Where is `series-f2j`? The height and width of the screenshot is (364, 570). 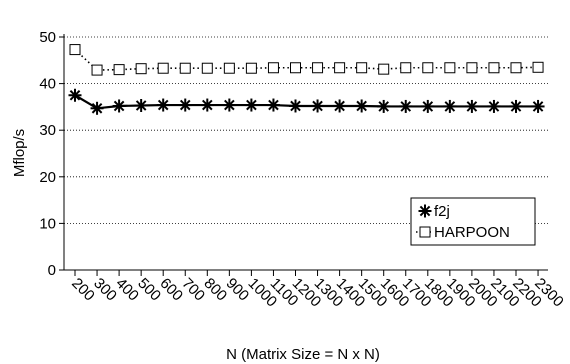
series-f2j is located at coordinates (306, 101).